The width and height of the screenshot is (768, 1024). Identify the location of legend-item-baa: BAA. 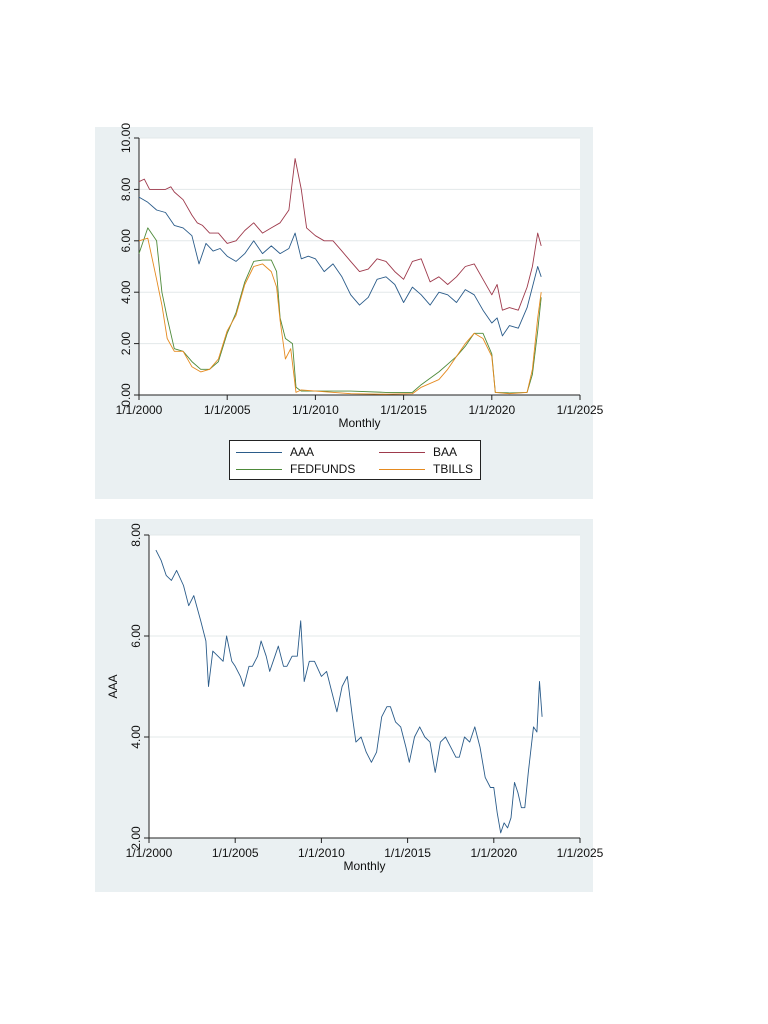
(418, 452).